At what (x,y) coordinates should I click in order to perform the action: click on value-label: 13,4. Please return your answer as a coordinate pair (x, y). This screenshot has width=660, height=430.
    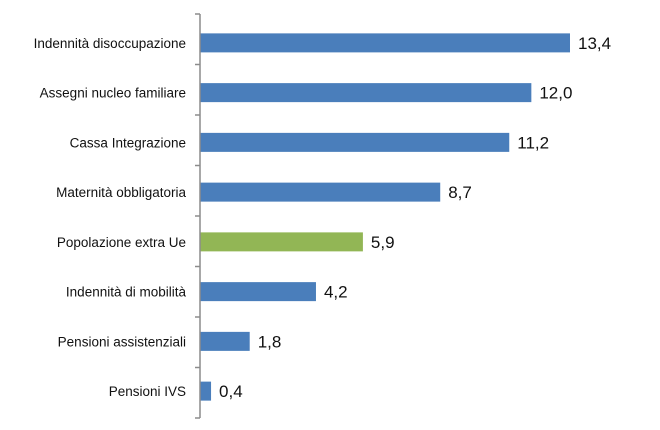
    Looking at the image, I should click on (594, 43).